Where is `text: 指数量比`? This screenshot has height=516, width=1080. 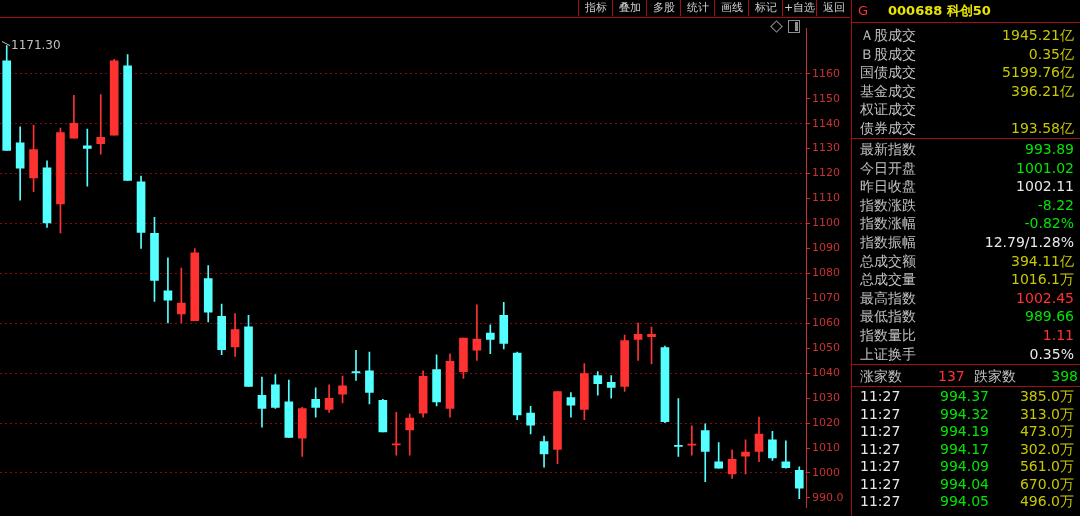
text: 指数量比 is located at coordinates (888, 335).